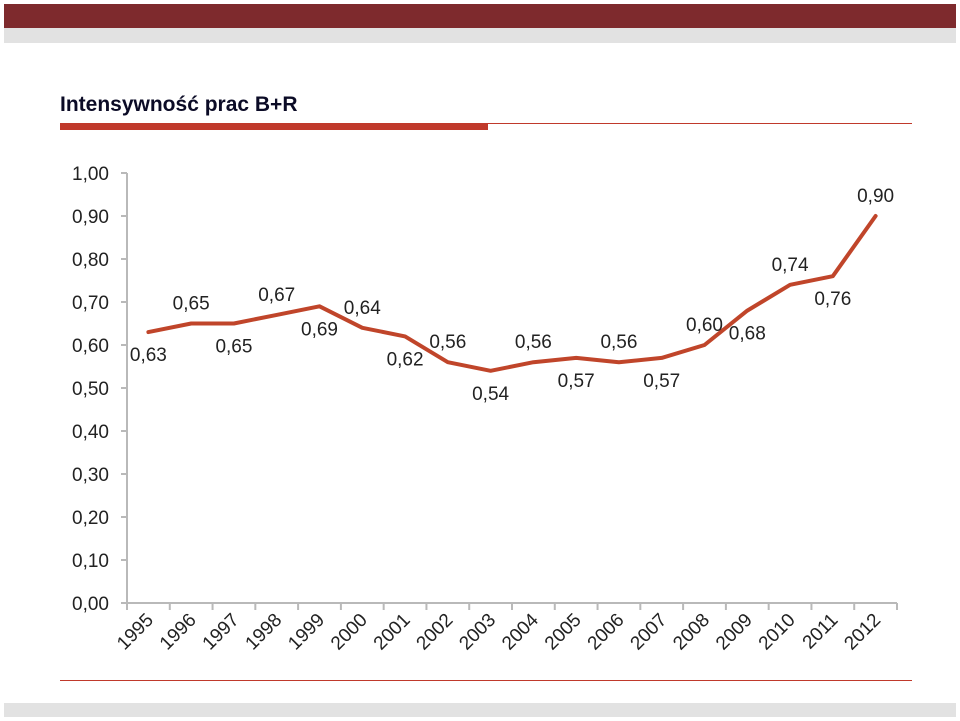  What do you see at coordinates (90, 561) in the screenshot?
I see `y-tick-label: 0,10` at bounding box center [90, 561].